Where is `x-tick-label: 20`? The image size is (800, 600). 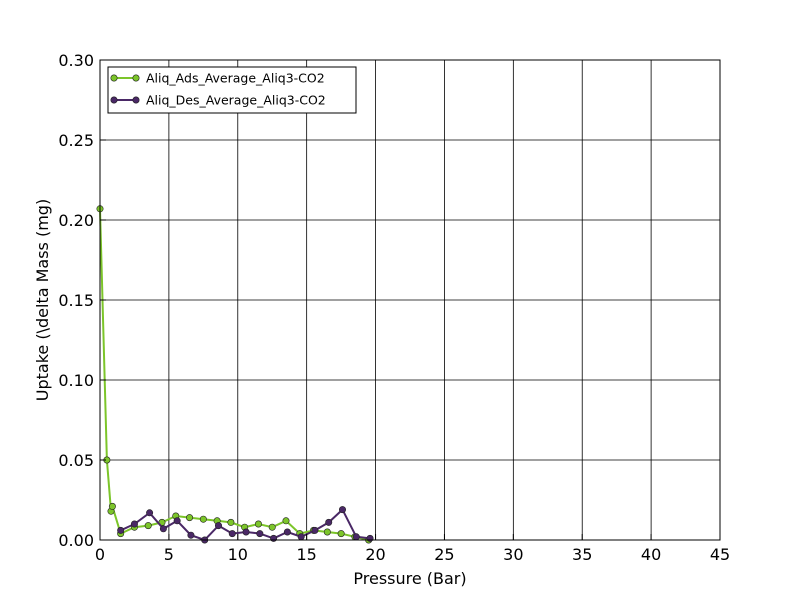 x-tick-label: 20 is located at coordinates (375, 554).